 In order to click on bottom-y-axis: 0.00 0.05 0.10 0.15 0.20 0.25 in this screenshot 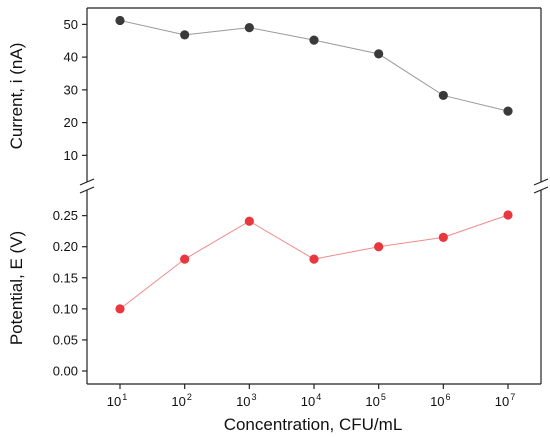, I will do `click(70, 293)`.